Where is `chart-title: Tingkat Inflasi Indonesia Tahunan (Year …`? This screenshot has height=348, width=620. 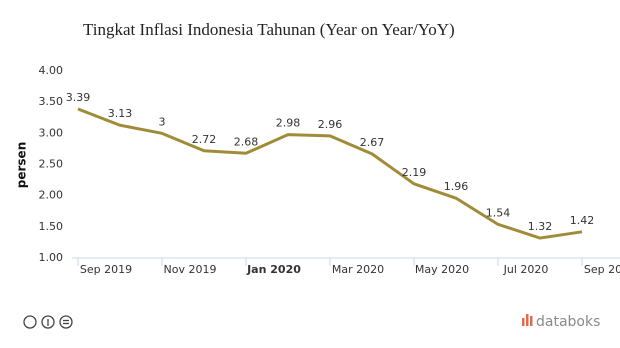
chart-title: Tingkat Inflasi Indonesia Tahunan (Year … is located at coordinates (269, 29).